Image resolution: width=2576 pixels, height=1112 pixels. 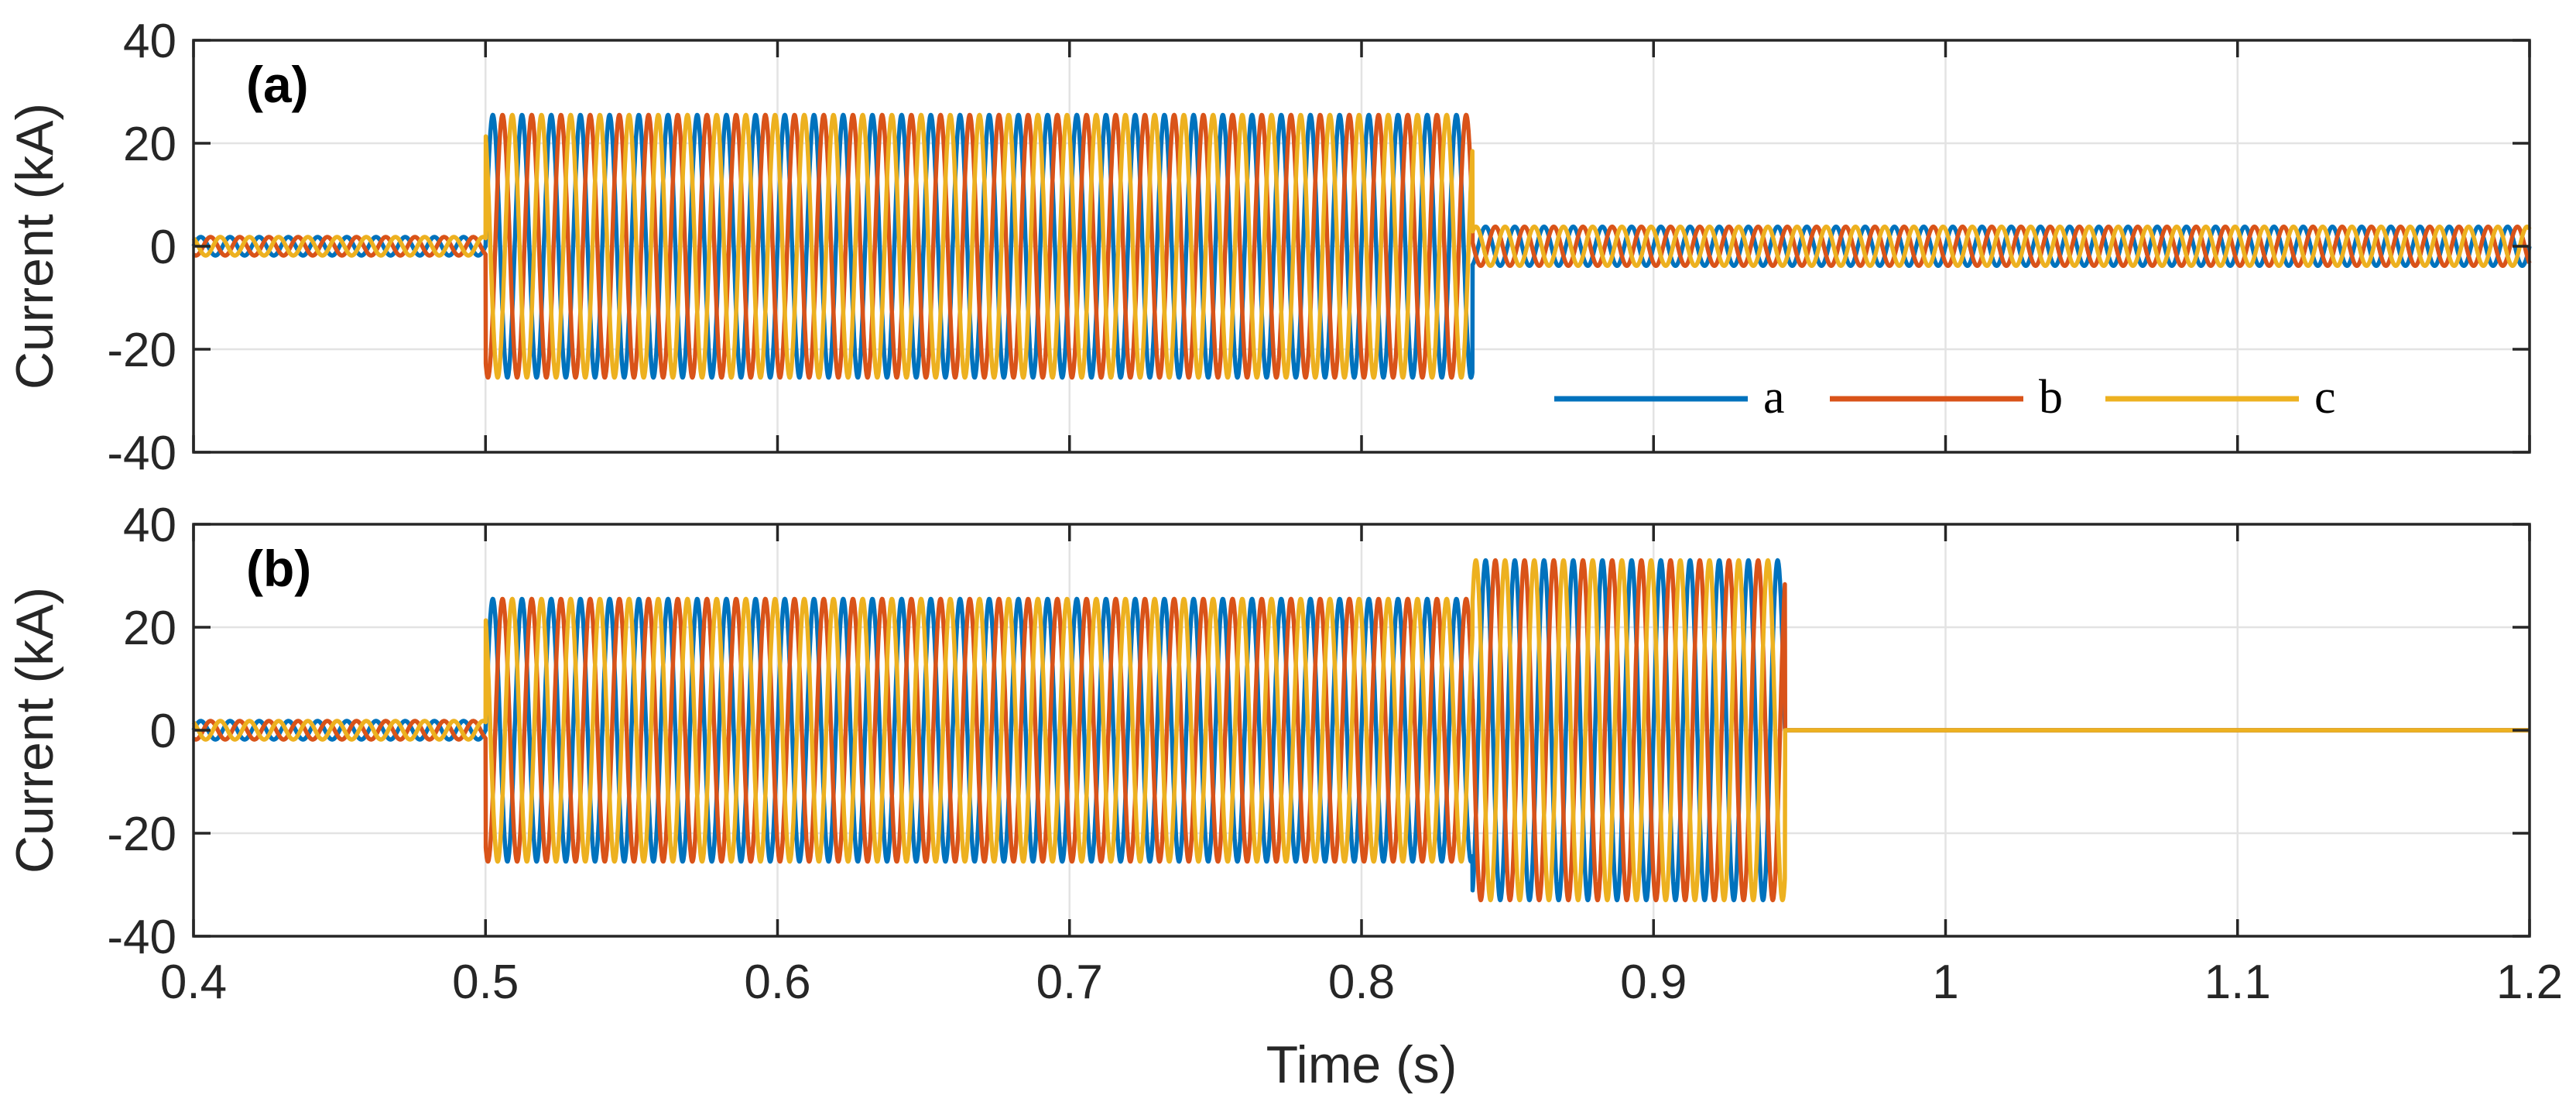 I want to click on legend: a b c, so click(x=1945, y=397).